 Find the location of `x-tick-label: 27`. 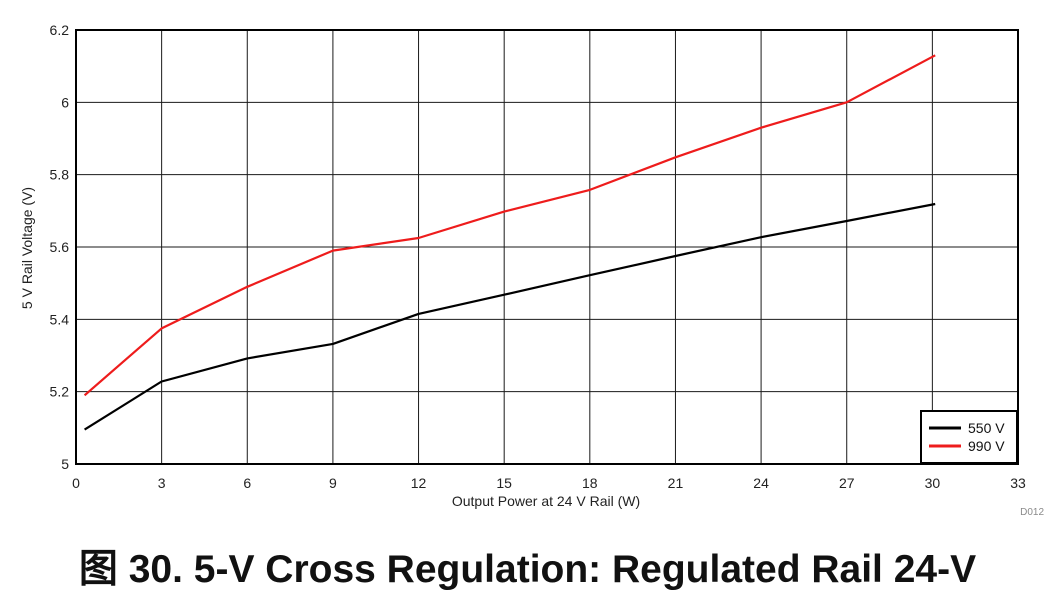

x-tick-label: 27 is located at coordinates (847, 483).